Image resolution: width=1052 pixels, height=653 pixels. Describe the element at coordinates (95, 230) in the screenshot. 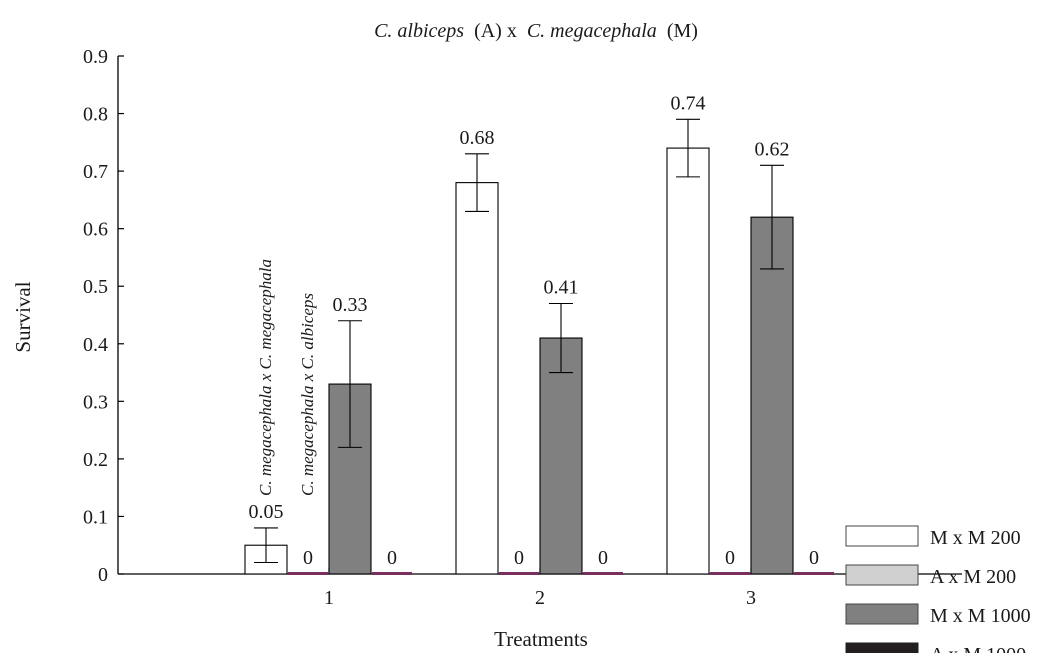

I see `y-tick-label: 0.6` at that location.